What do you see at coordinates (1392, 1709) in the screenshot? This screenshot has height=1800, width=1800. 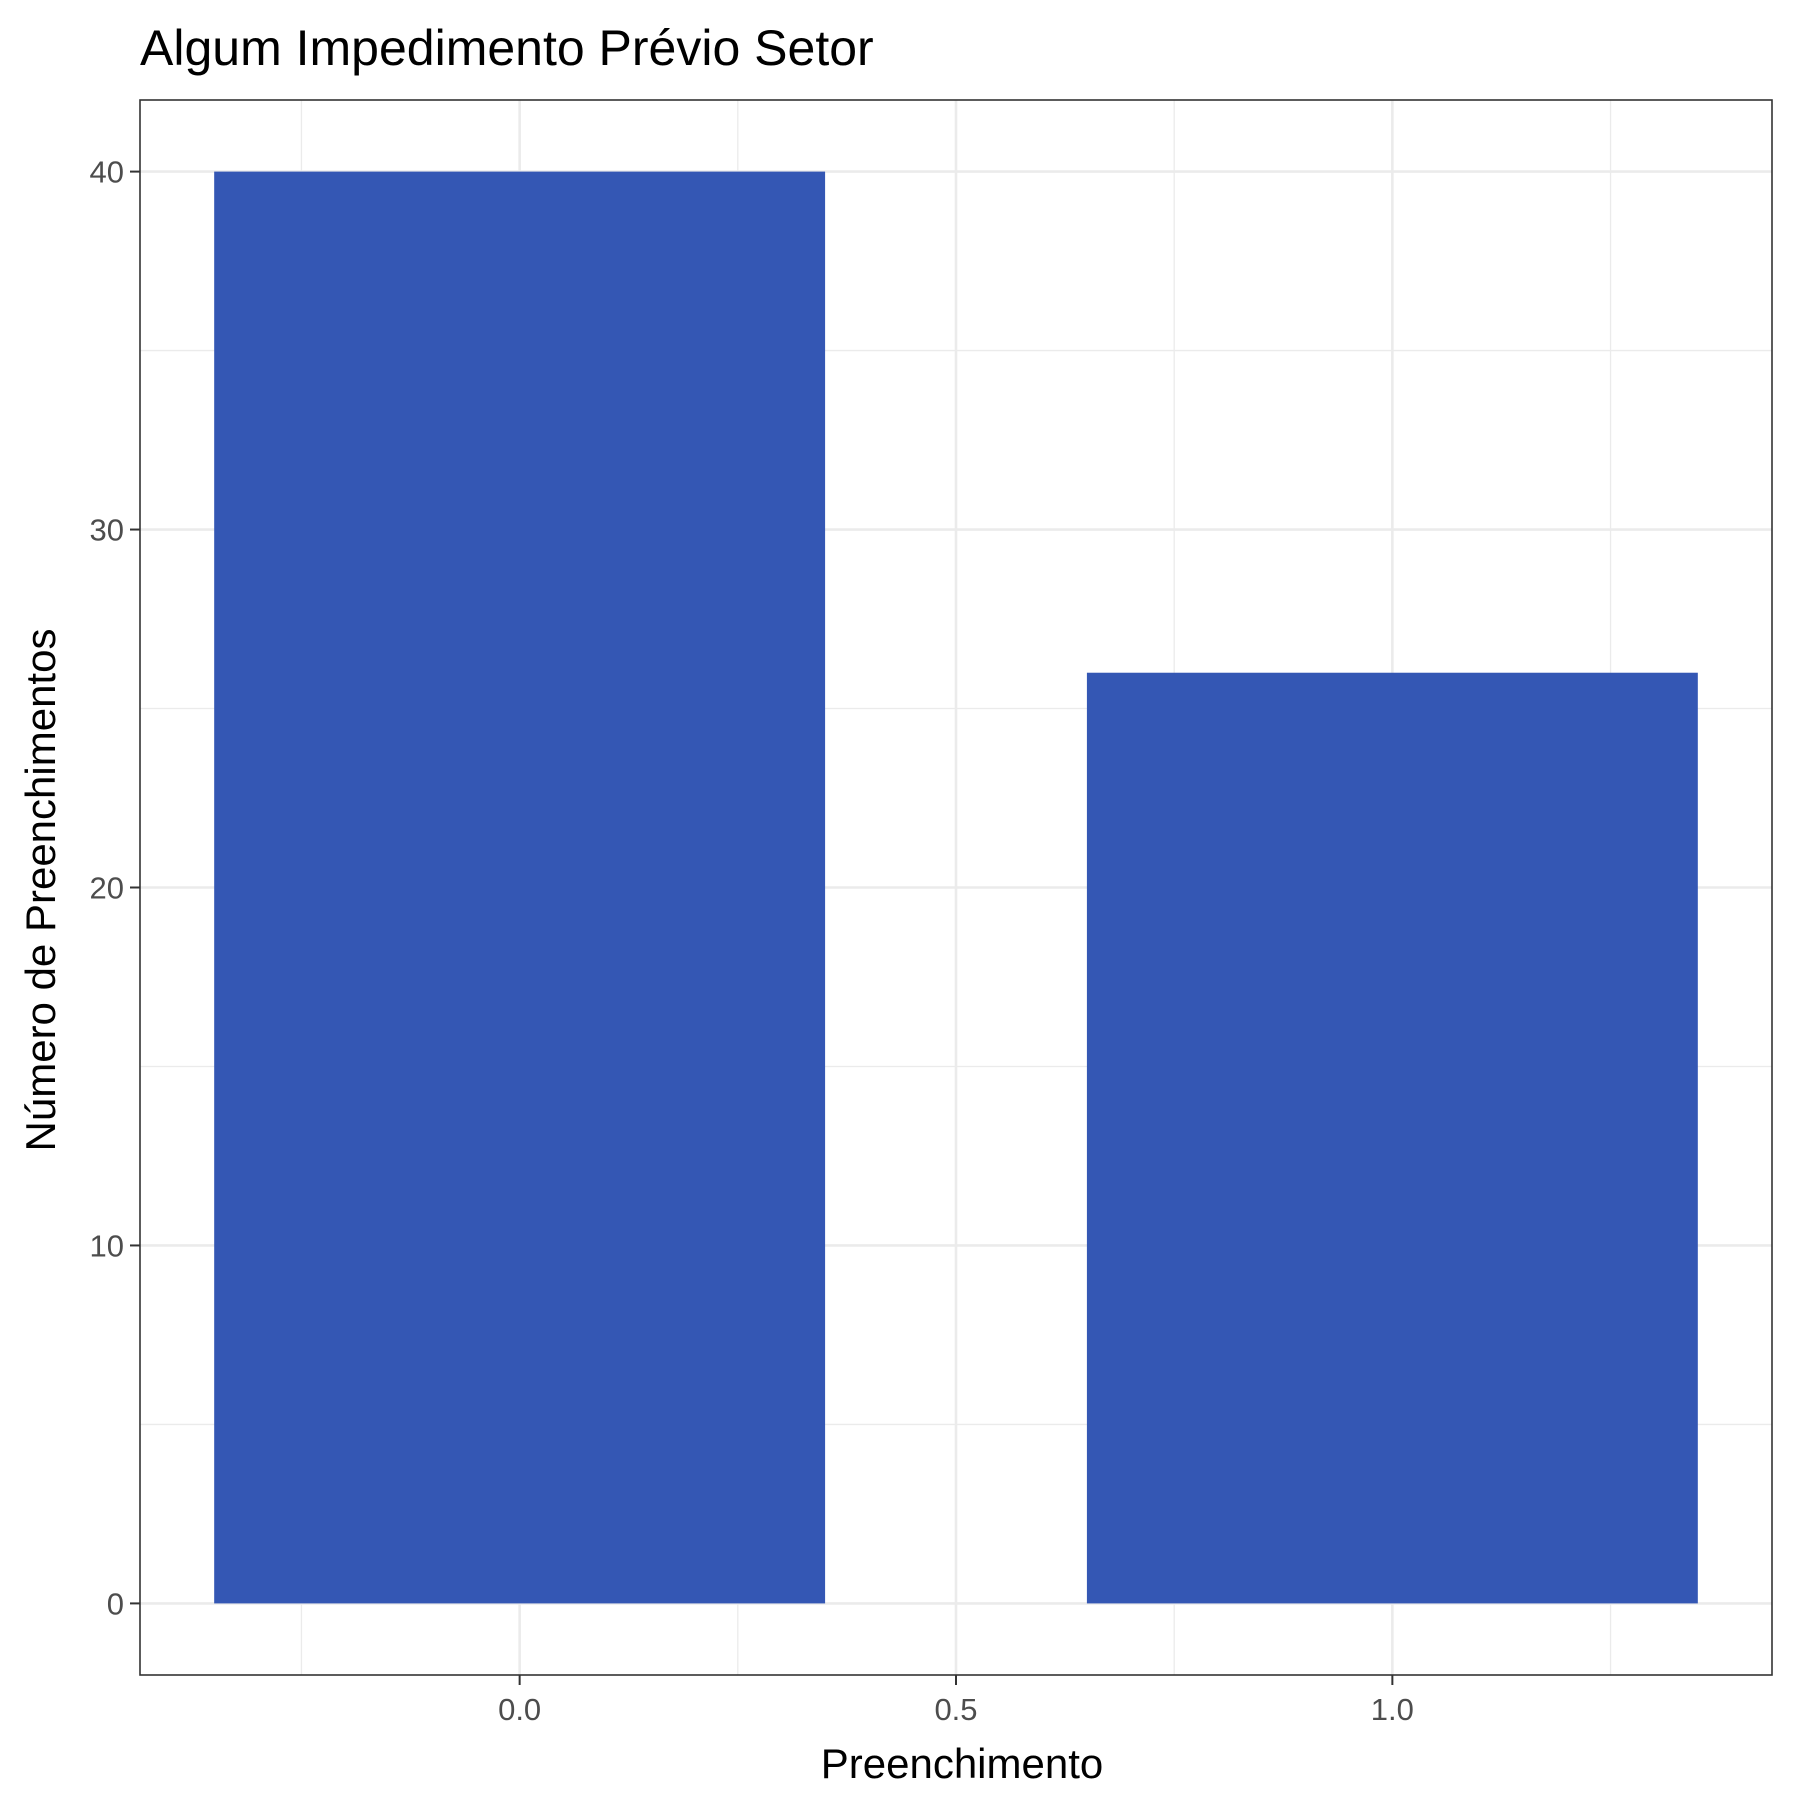 I see `x-tick-label: 1.0` at bounding box center [1392, 1709].